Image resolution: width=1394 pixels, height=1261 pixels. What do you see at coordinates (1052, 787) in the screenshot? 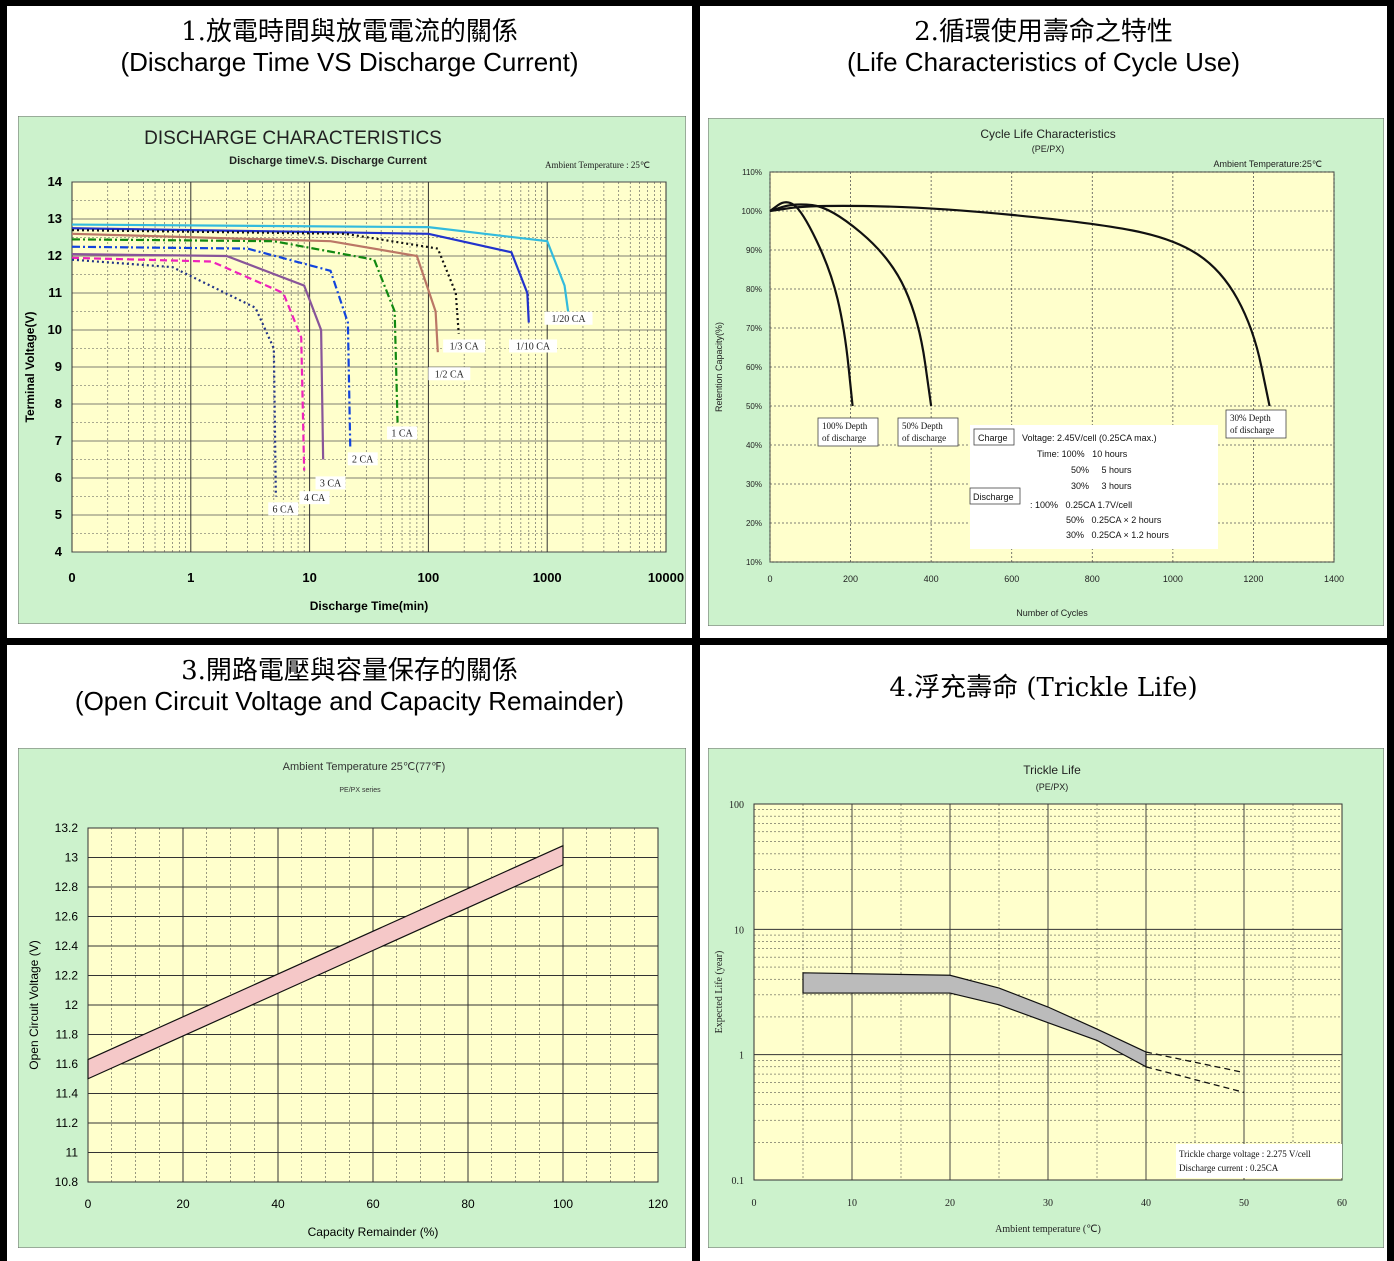
I see `chart-4-subtitle: (PE/PX)` at bounding box center [1052, 787].